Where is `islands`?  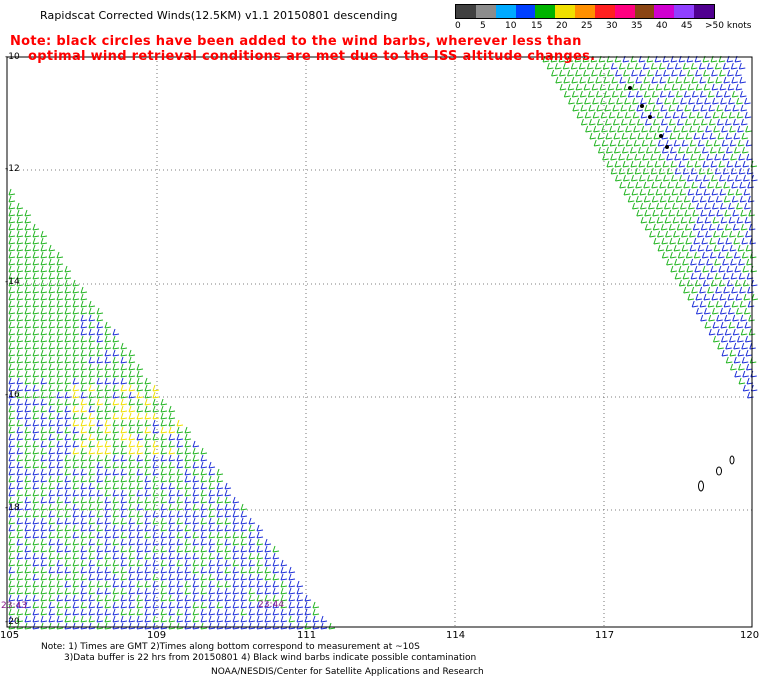
islands is located at coordinates (716, 473).